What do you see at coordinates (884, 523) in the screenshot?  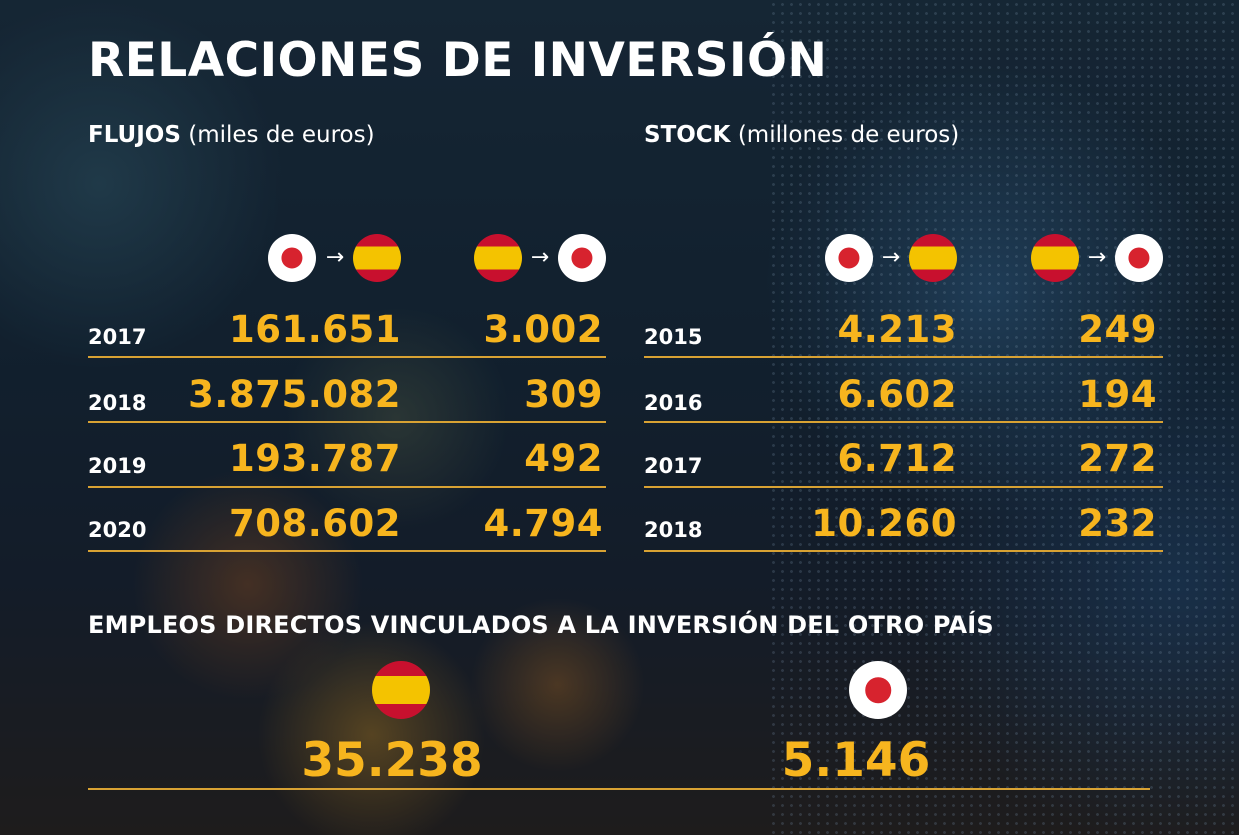 I see `stock-japan-in-spain-value: 10.260` at bounding box center [884, 523].